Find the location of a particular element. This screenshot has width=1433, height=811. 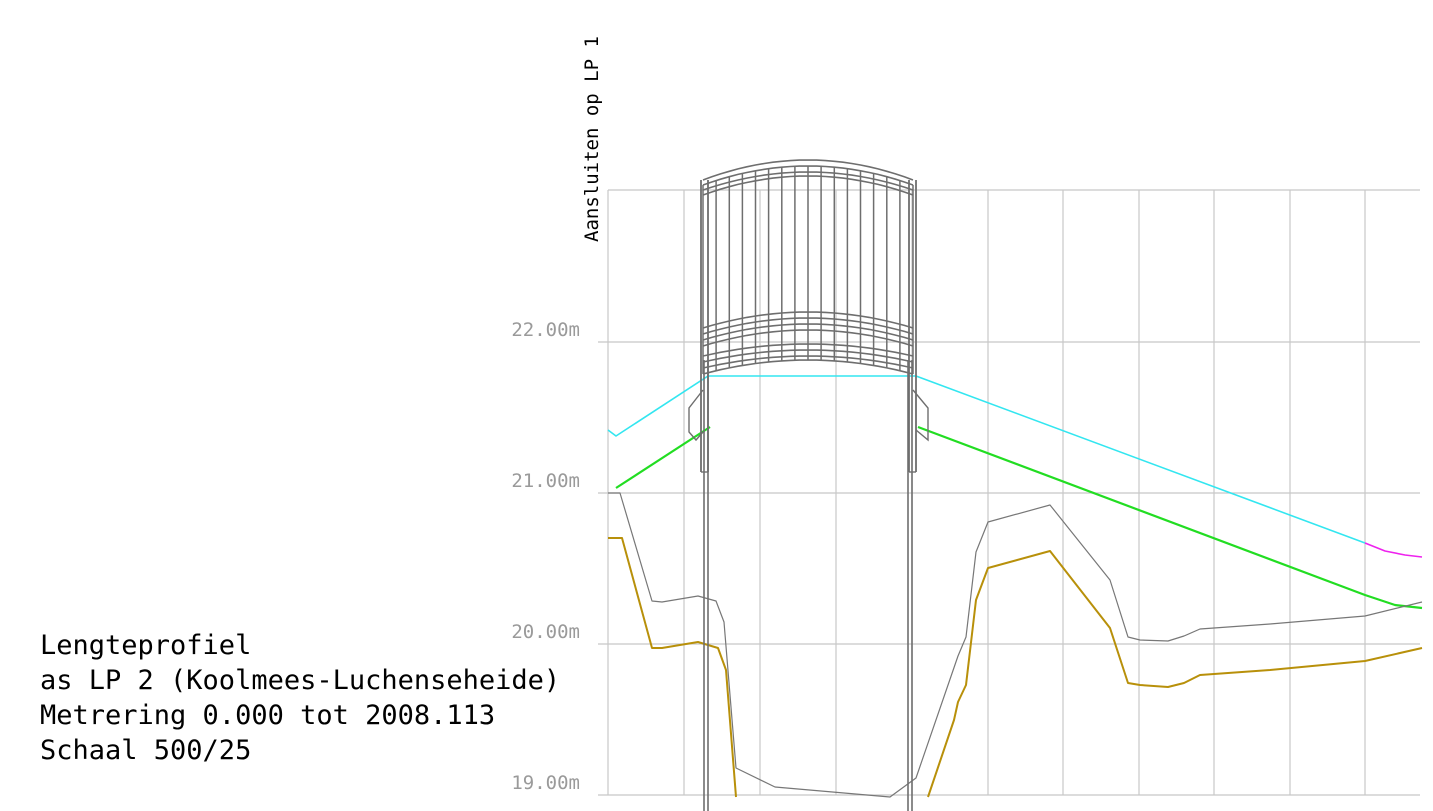

level-label: 20.00m is located at coordinates (545, 632).